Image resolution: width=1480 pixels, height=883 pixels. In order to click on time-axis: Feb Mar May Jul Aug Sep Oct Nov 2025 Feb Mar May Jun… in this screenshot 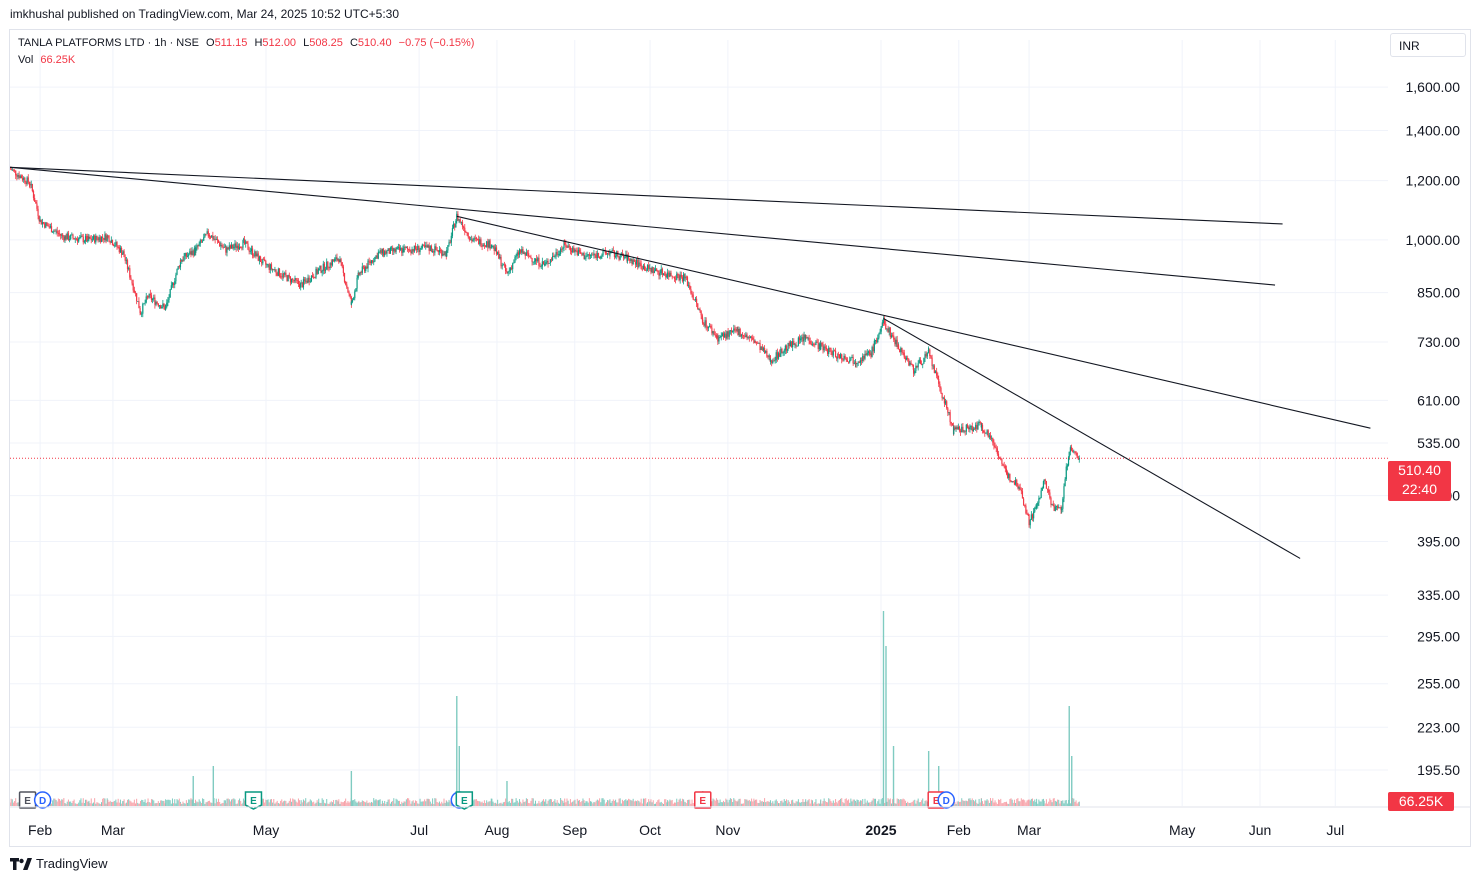, I will do `click(740, 822)`.